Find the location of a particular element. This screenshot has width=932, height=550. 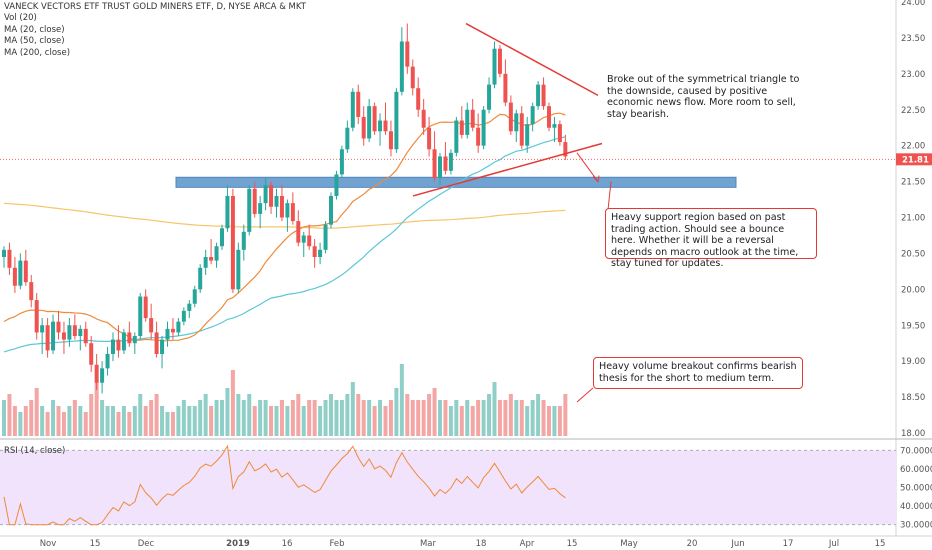

ma50-legend: MA (50, close) is located at coordinates (34, 41).